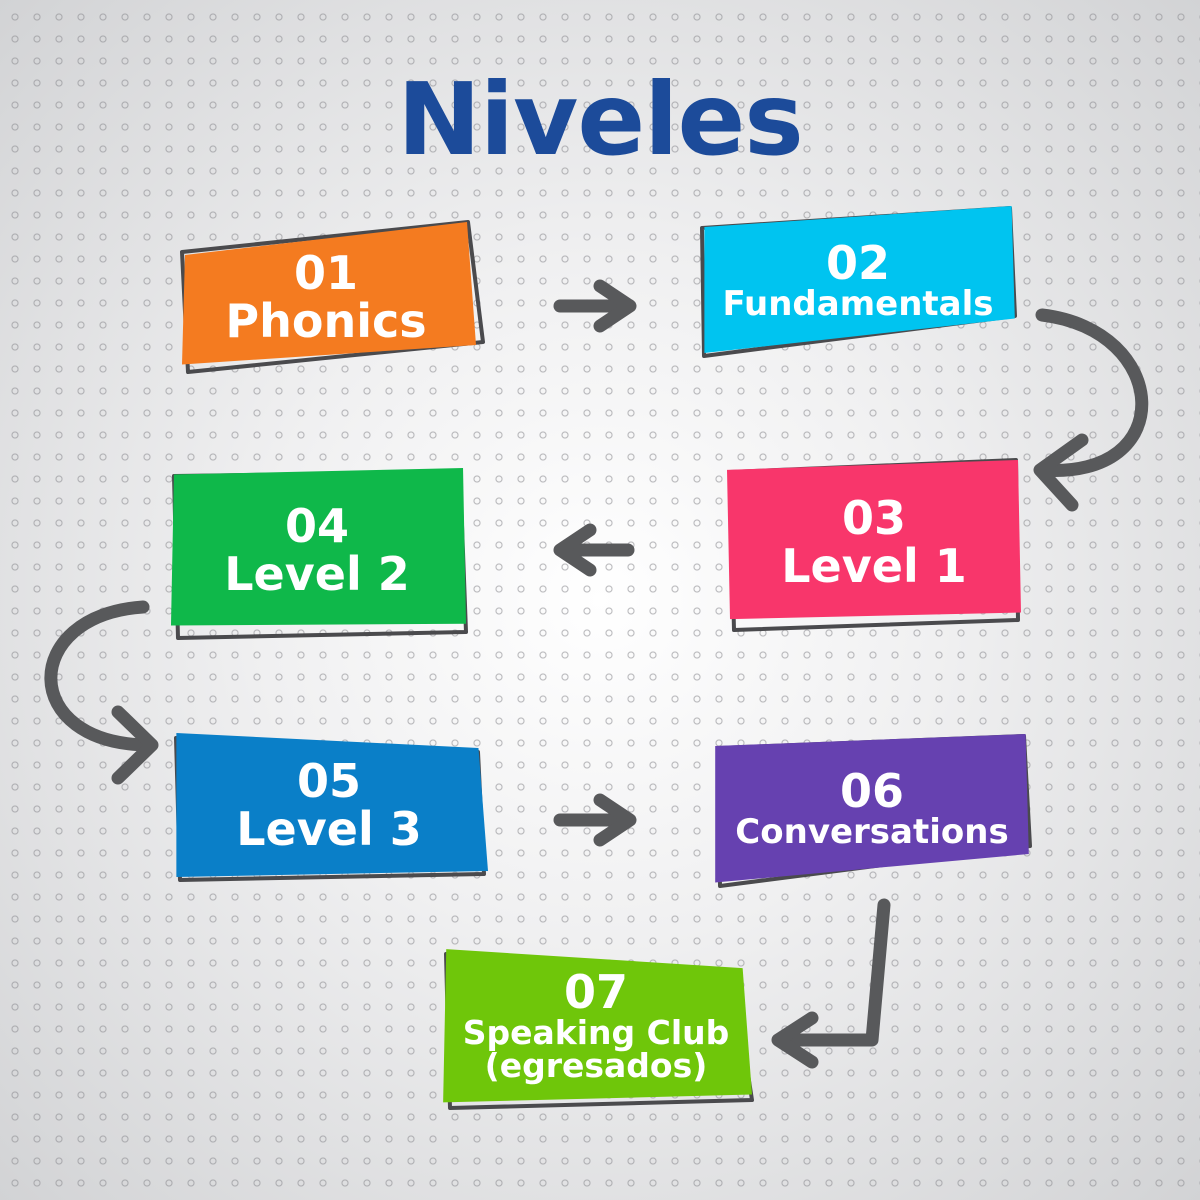 The image size is (1200, 1200). What do you see at coordinates (857, 263) in the screenshot?
I see `level-number: 02` at bounding box center [857, 263].